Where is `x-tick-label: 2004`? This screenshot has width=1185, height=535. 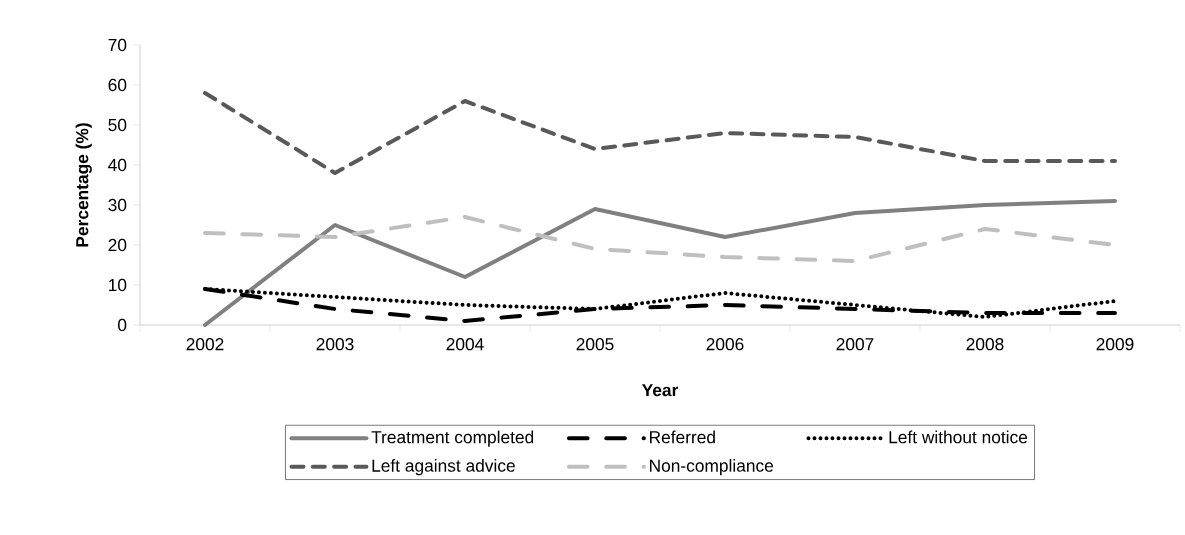
x-tick-label: 2004 is located at coordinates (465, 344).